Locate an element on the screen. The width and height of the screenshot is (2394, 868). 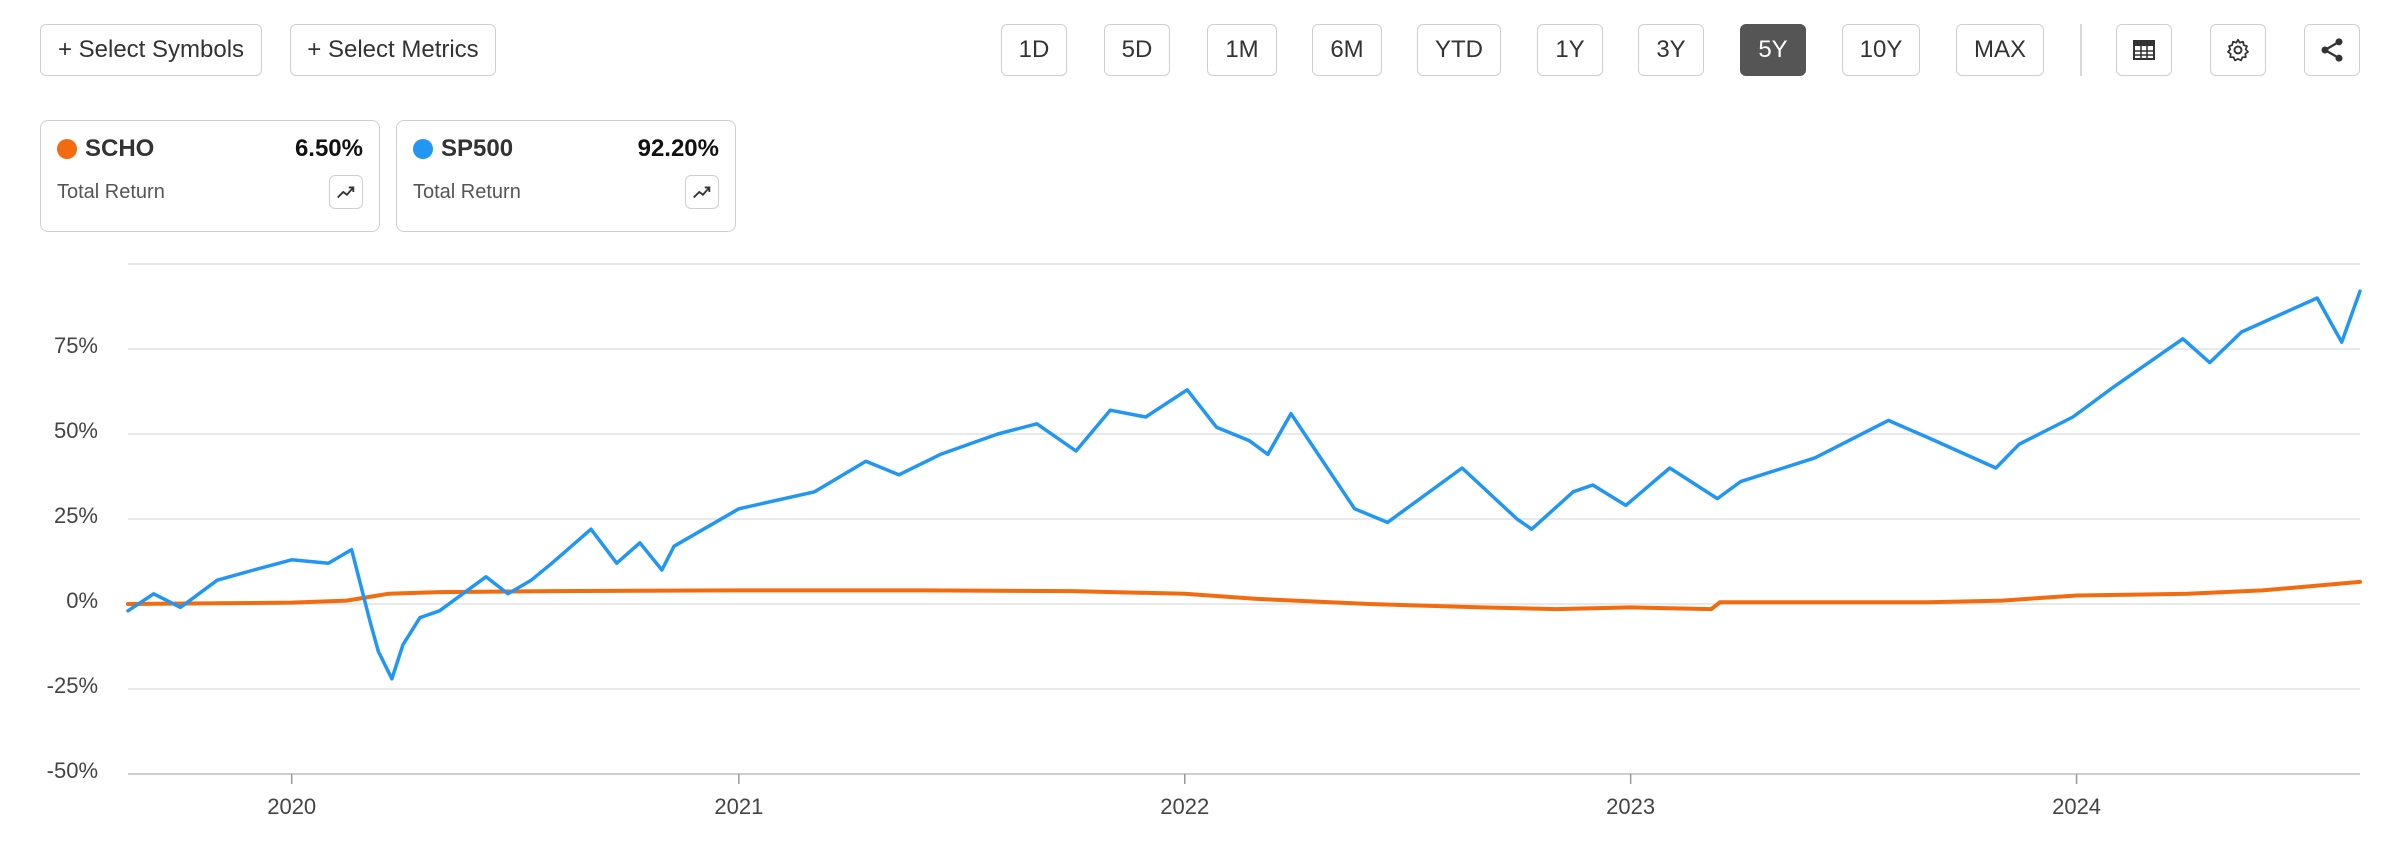
y-tick-label: -50% is located at coordinates (72, 770).